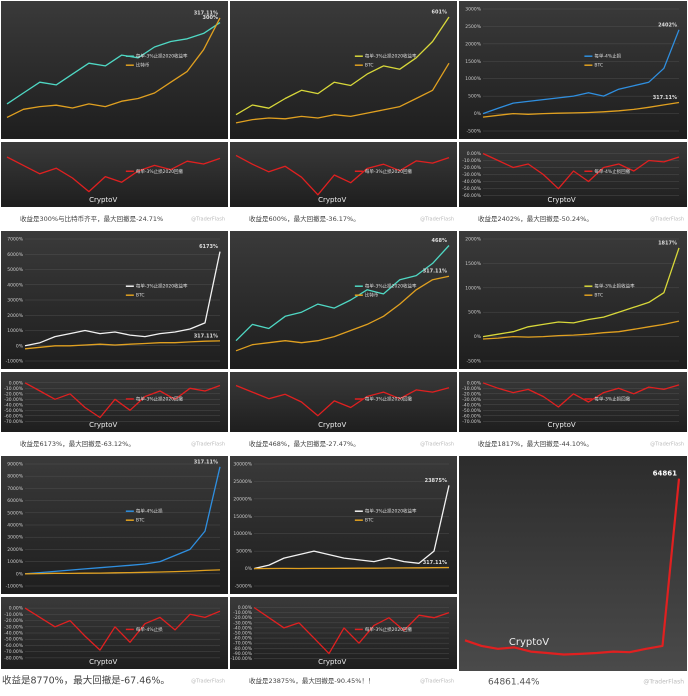  Describe the element at coordinates (439, 12) in the screenshot. I see `annotation: 601%` at that location.